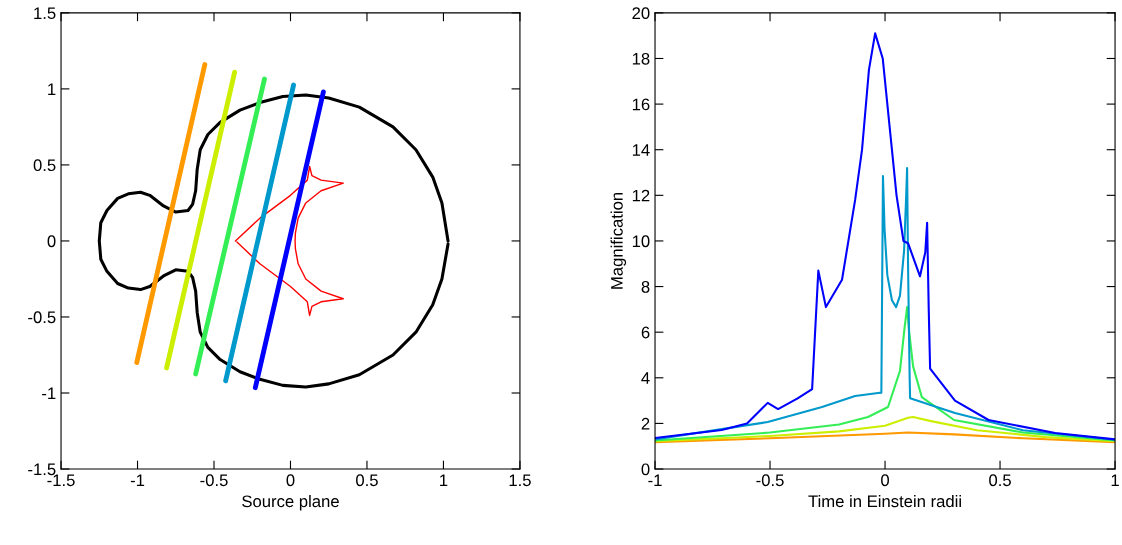 This screenshot has height=545, width=1122. Describe the element at coordinates (290, 502) in the screenshot. I see `x-axis-title: Source plane` at that location.